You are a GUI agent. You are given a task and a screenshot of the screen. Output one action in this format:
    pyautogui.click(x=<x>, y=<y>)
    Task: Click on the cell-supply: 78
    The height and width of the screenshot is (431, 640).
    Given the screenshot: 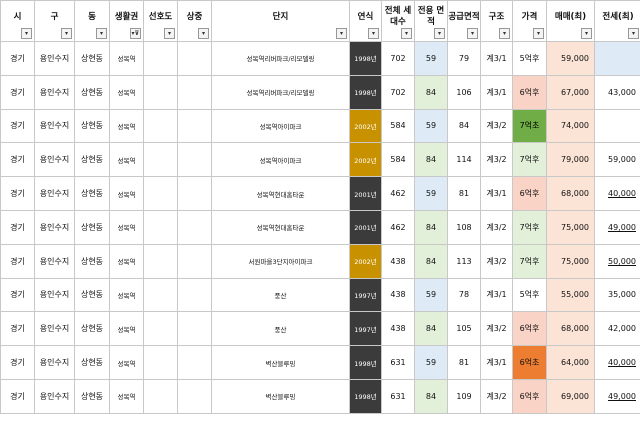 What is the action you would take?
    pyautogui.click(x=464, y=295)
    